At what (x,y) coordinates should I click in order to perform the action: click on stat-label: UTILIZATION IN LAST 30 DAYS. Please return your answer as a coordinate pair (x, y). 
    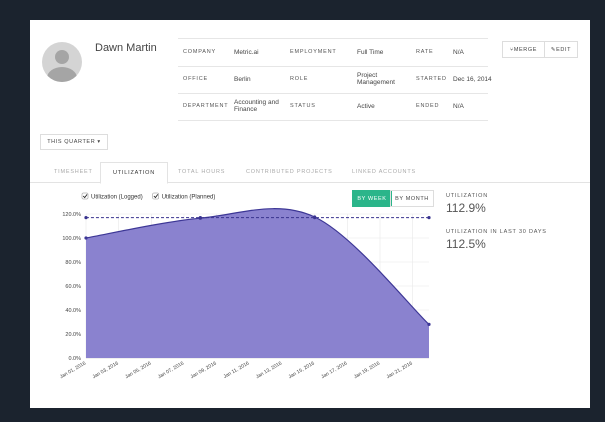
    Looking at the image, I should click on (496, 232).